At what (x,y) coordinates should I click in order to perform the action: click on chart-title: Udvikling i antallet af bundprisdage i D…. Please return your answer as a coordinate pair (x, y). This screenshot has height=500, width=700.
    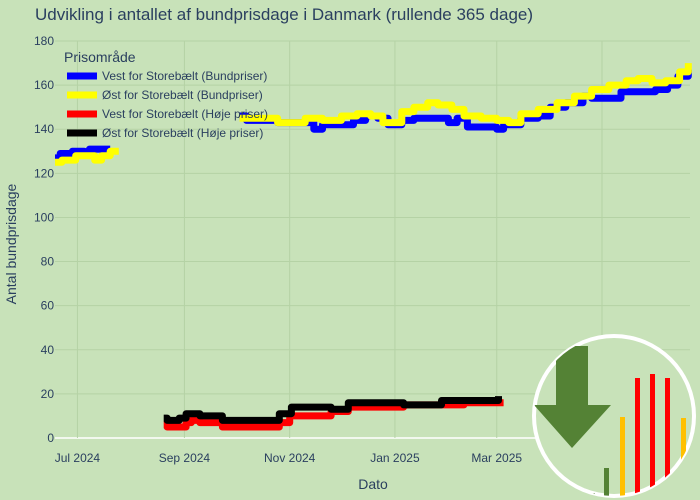
    Looking at the image, I should click on (284, 14).